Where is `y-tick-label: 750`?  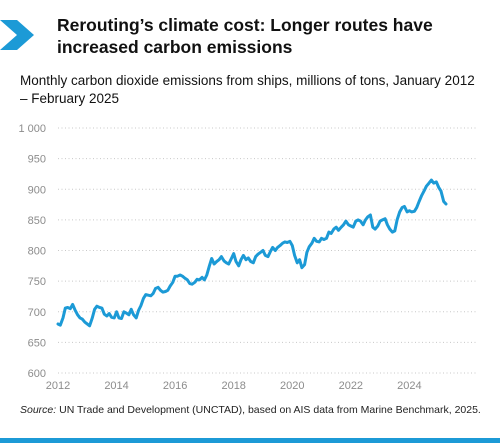 y-tick-label: 750 is located at coordinates (37, 282).